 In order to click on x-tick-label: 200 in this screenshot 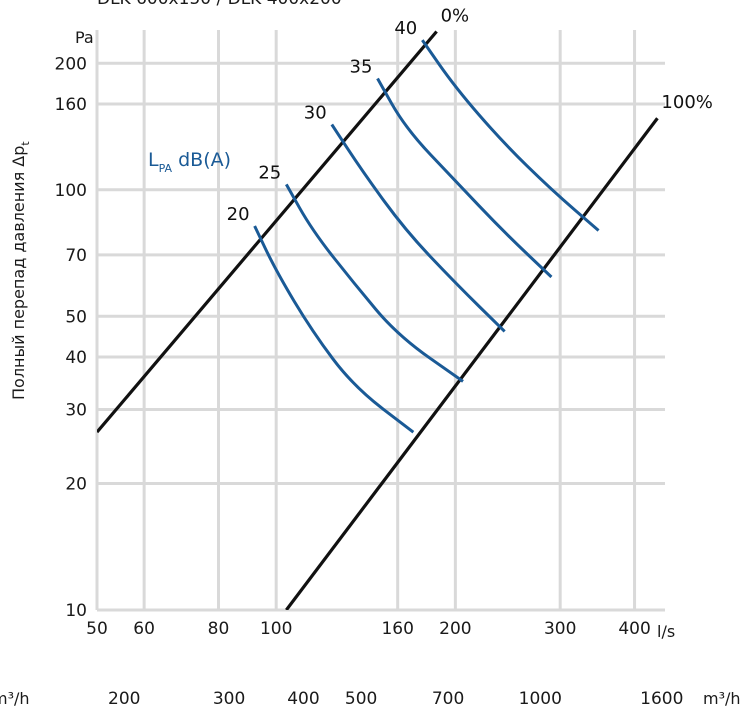, I will do `click(455, 629)`.